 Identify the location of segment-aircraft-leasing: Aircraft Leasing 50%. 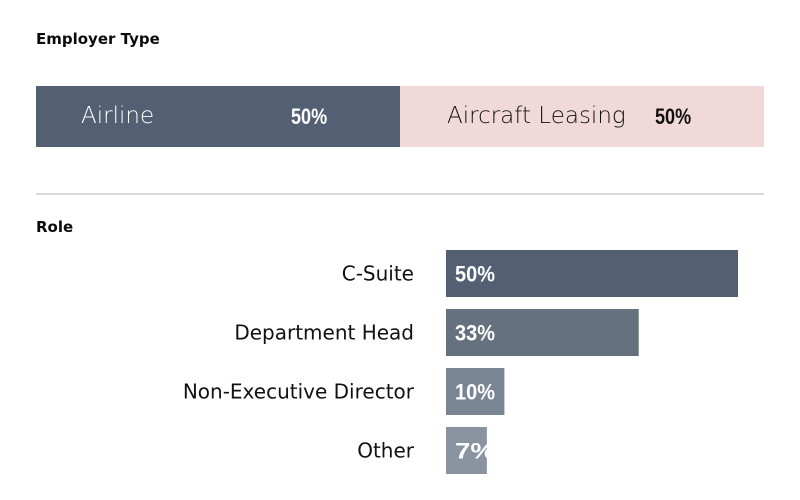
(582, 116).